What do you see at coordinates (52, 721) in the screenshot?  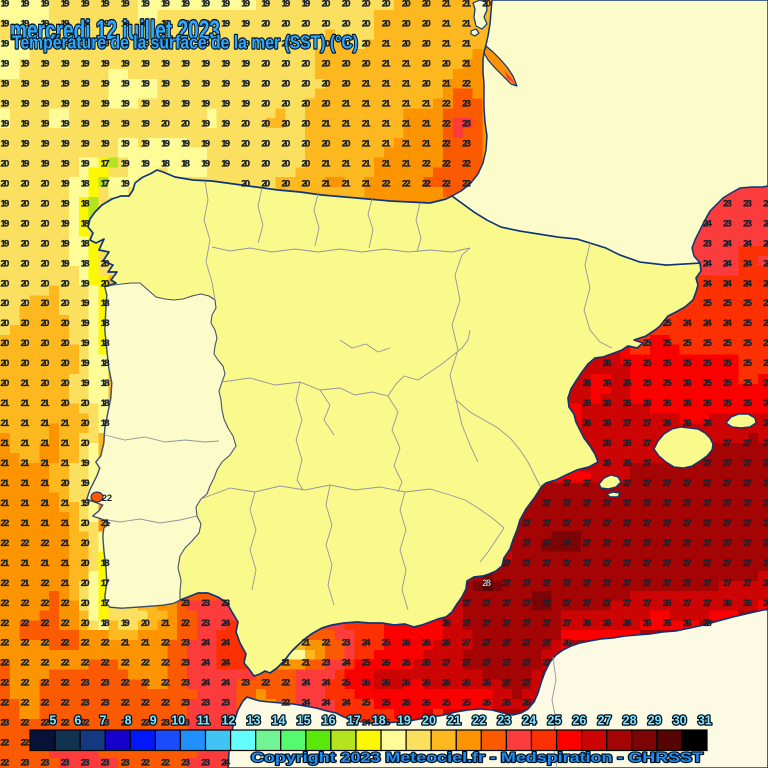 I see `svg-text: 5` at bounding box center [52, 721].